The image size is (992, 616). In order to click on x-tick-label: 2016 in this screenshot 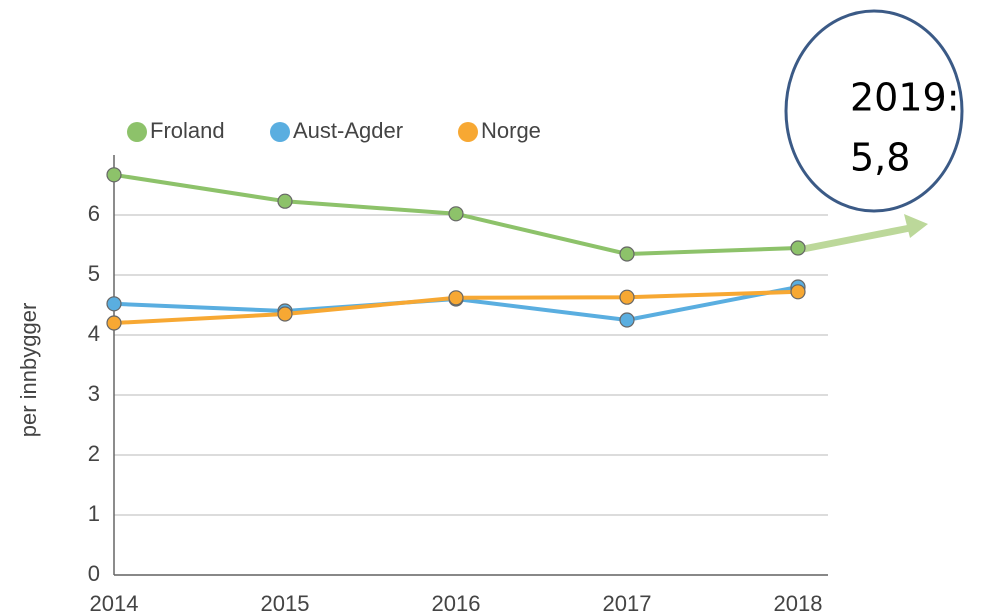, I will do `click(456, 603)`.